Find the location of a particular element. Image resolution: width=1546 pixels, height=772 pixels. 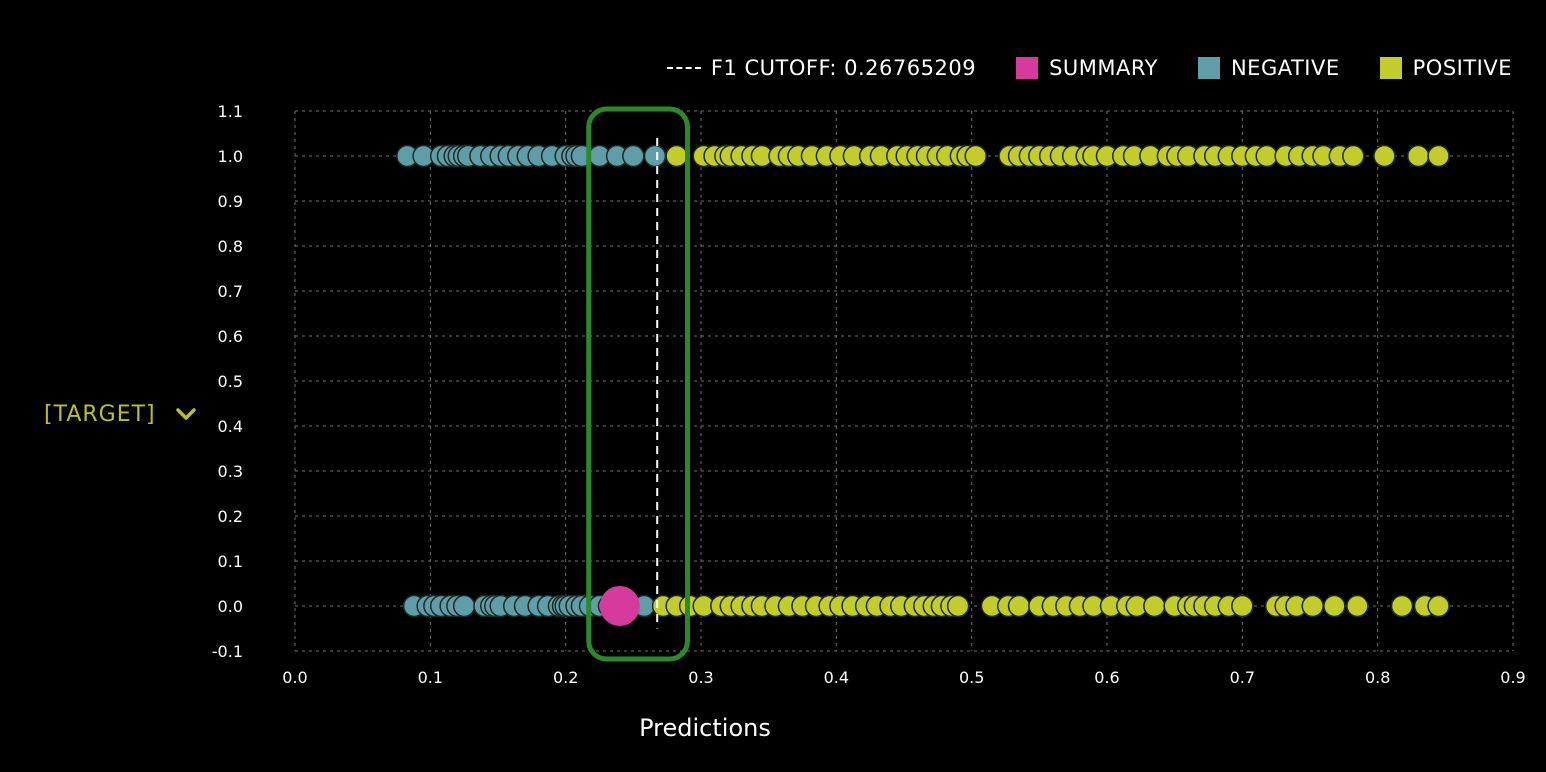

y-tick-label: 1.0 is located at coordinates (230, 156).